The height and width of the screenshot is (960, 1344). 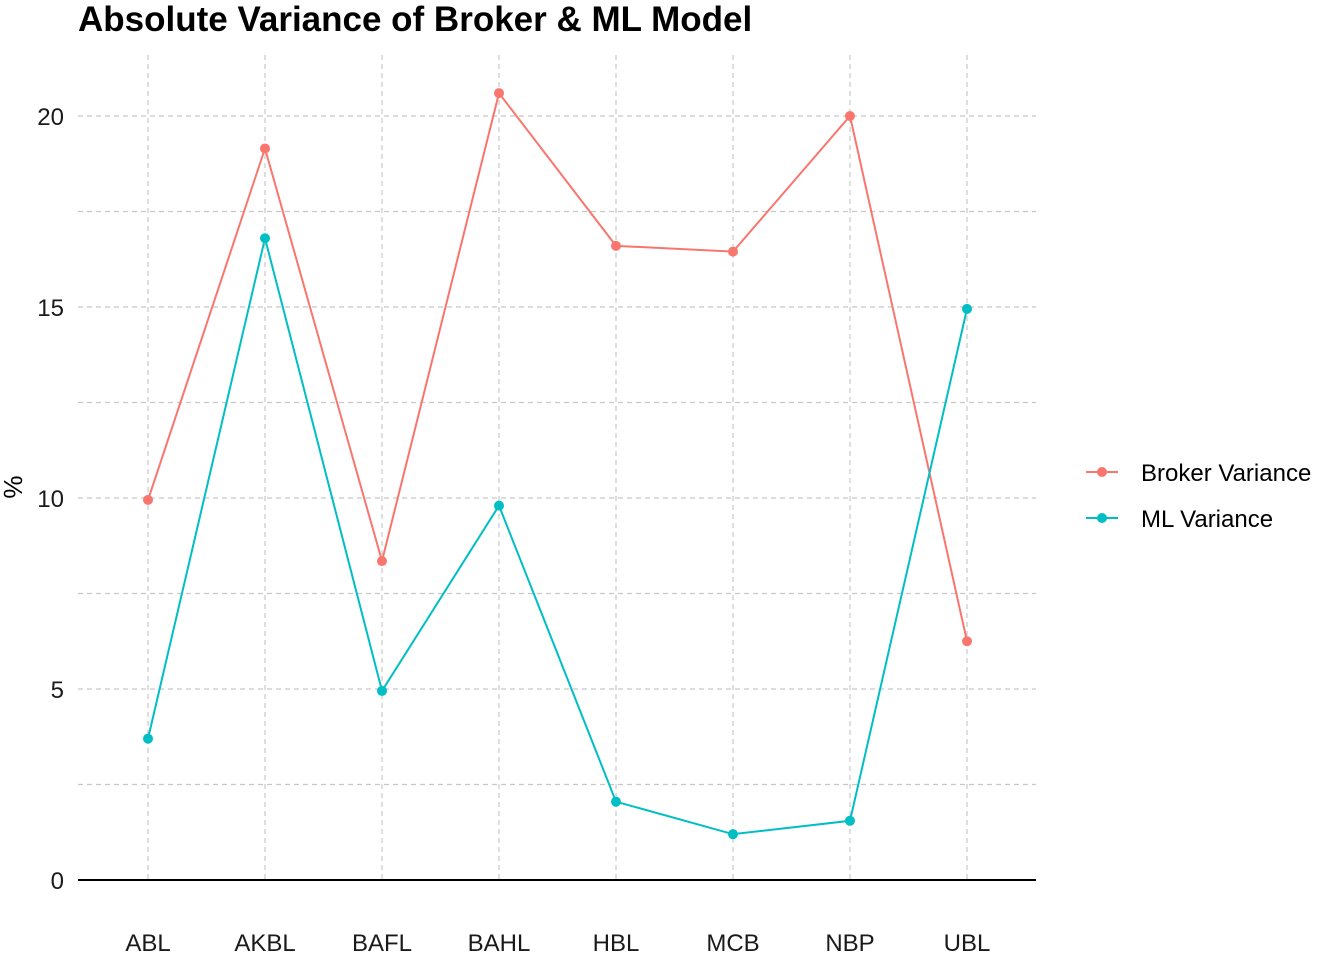 I want to click on x-tick-label: UBL, so click(x=967, y=943).